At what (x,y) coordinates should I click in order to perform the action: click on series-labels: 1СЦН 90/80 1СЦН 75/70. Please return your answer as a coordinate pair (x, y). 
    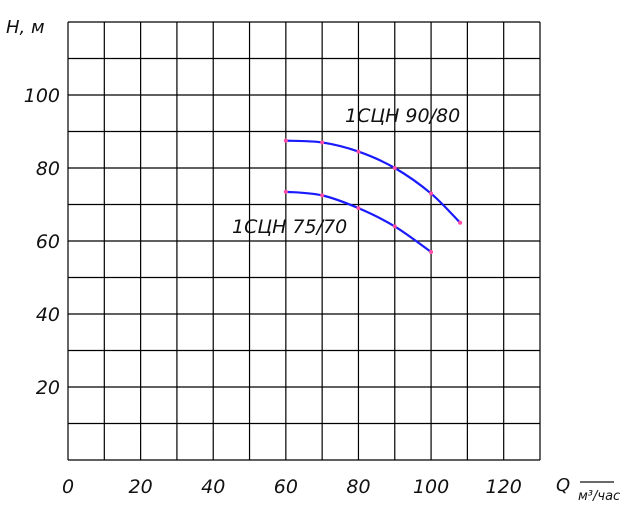
    Looking at the image, I should click on (346, 171).